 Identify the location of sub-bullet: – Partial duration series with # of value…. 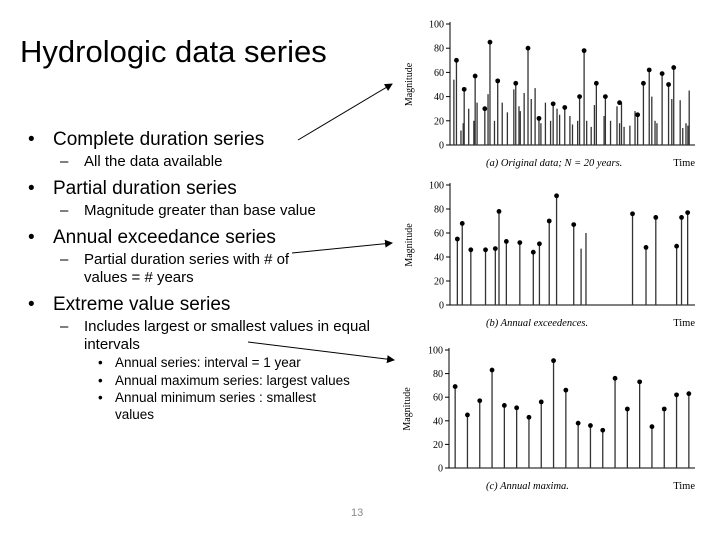
(181, 269).